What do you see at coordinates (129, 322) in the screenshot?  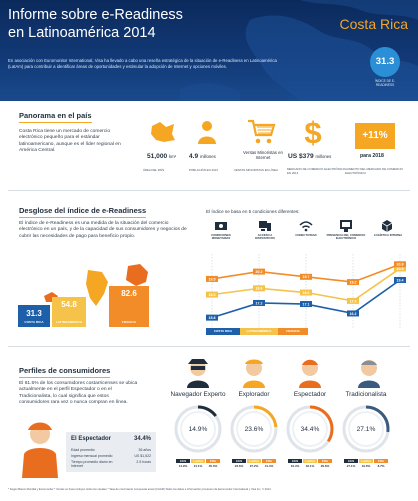 I see `bar-france-label: FRANCIA` at bounding box center [129, 322].